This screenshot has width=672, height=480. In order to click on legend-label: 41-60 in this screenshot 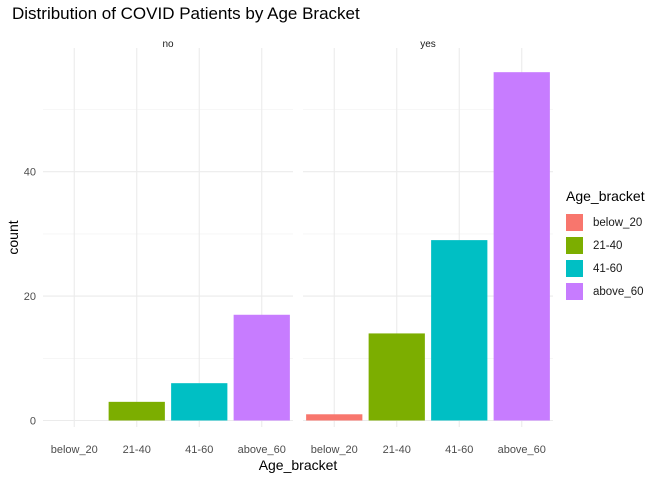, I will do `click(608, 268)`.